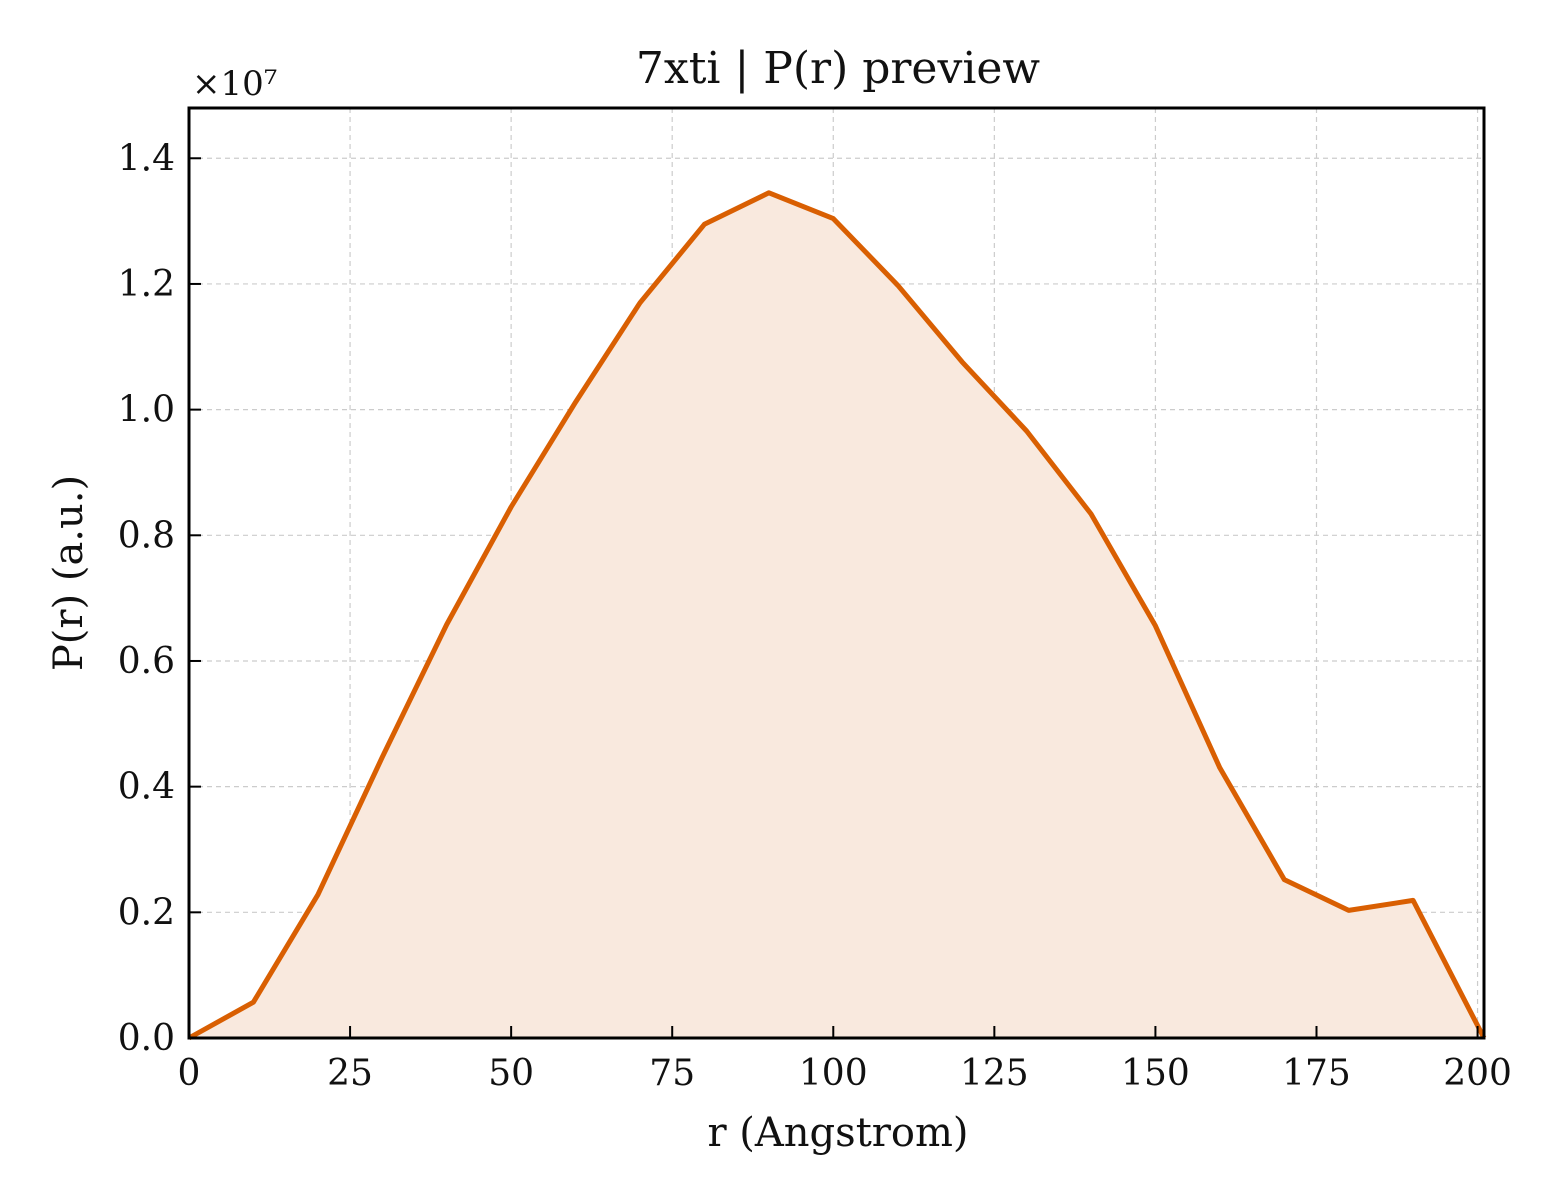 This screenshot has width=1560, height=1200. I want to click on y-tick-label: 1.2, so click(146, 284).